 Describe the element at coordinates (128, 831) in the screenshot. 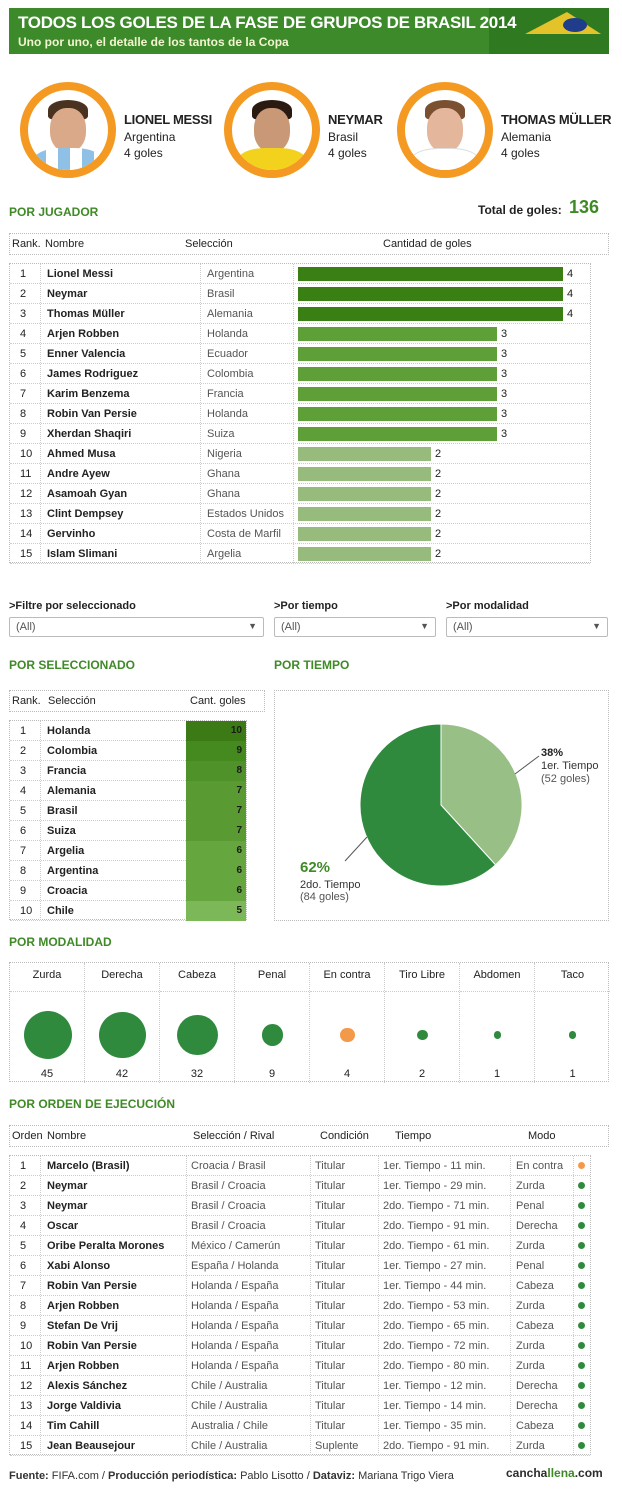

I see `table-row: 6 Suiza 7` at that location.